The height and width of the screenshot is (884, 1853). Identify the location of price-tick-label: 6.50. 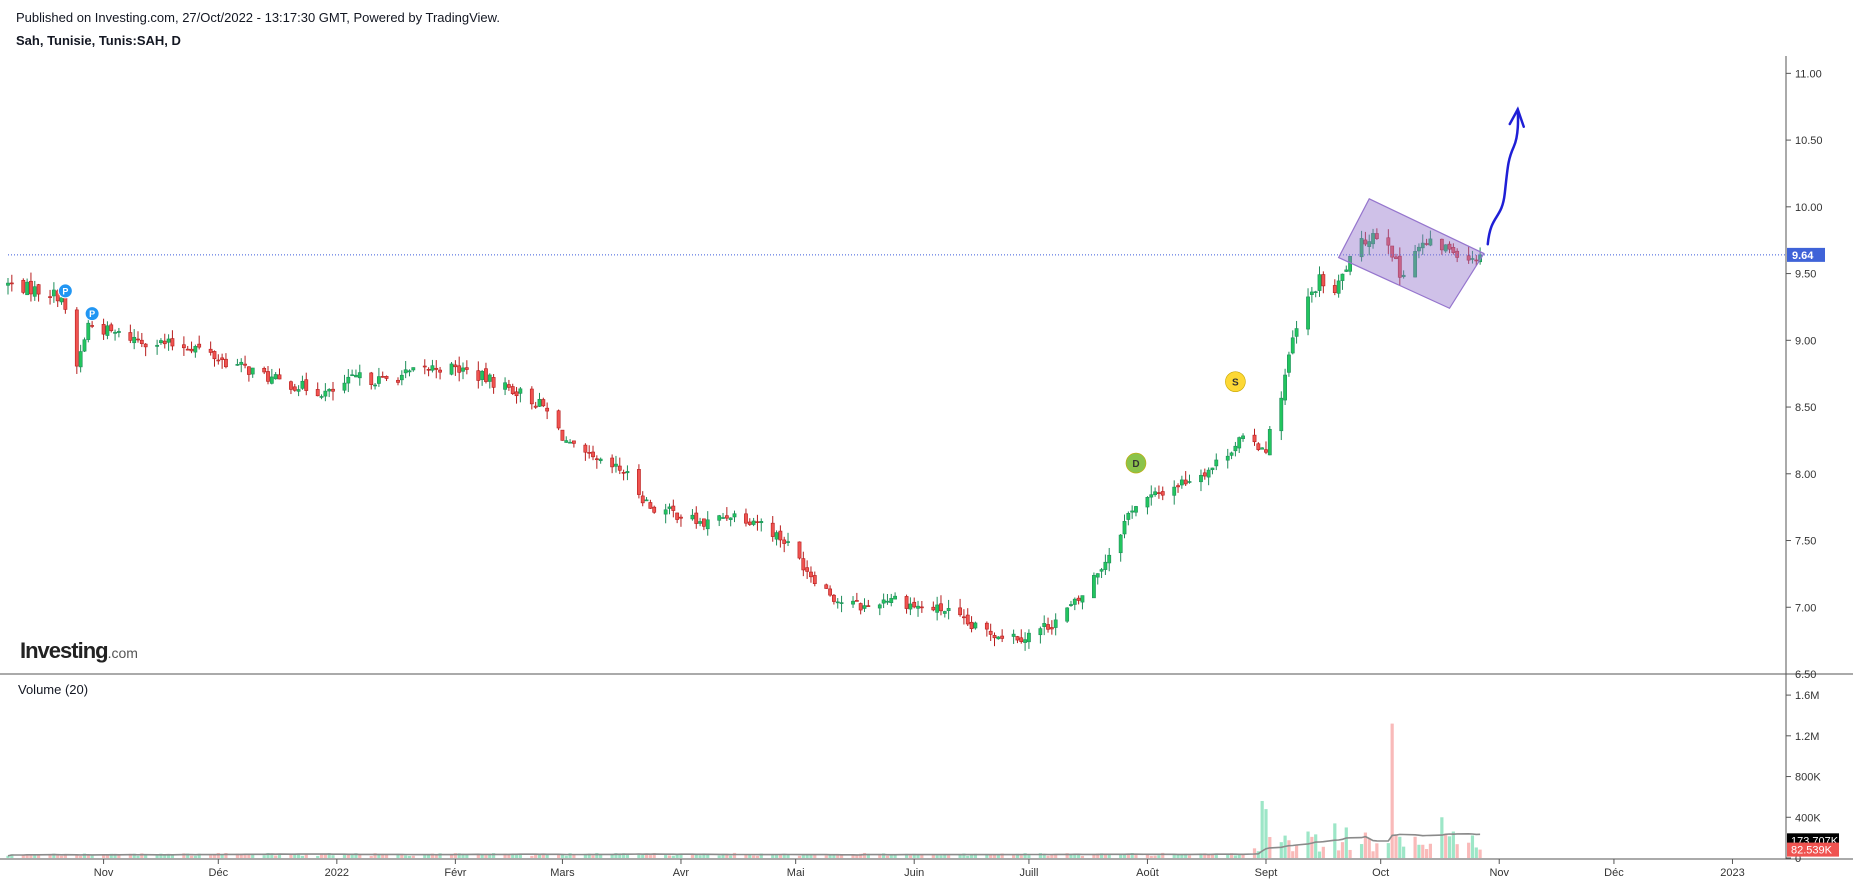
(1805, 675).